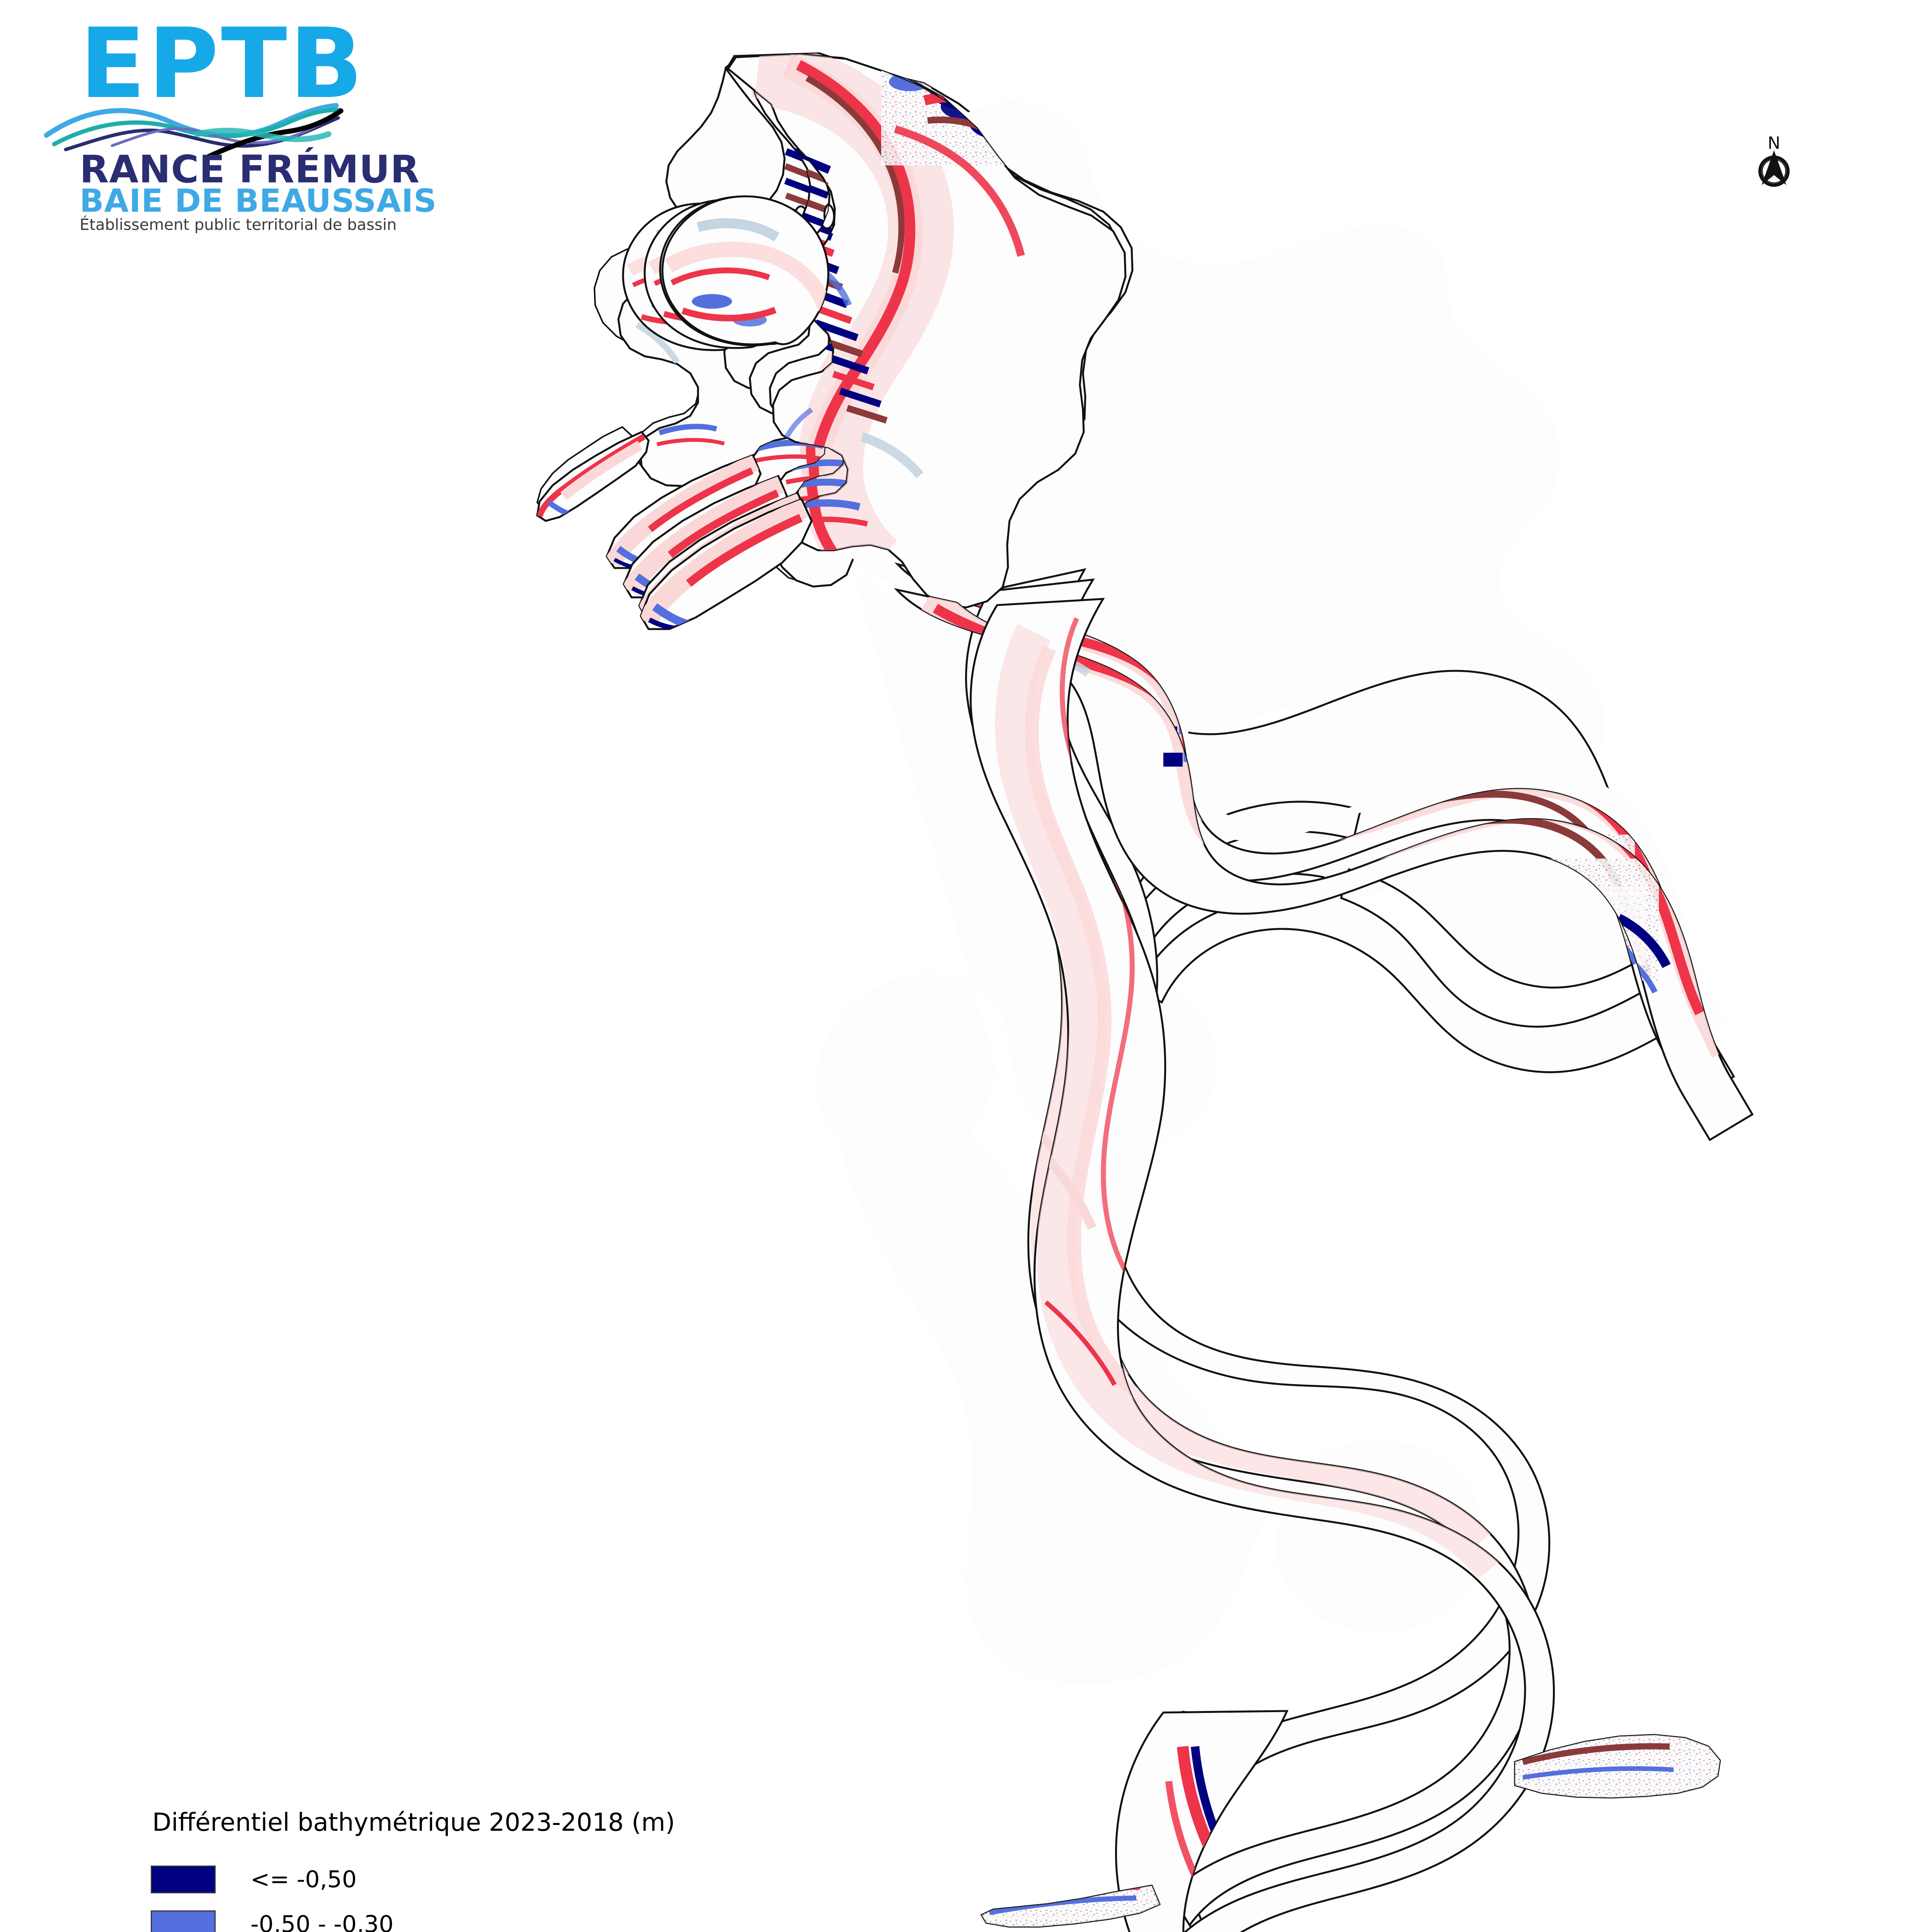 This screenshot has width=1917, height=1932. I want to click on legend-item: -0,50 - -0,30, so click(422, 1917).